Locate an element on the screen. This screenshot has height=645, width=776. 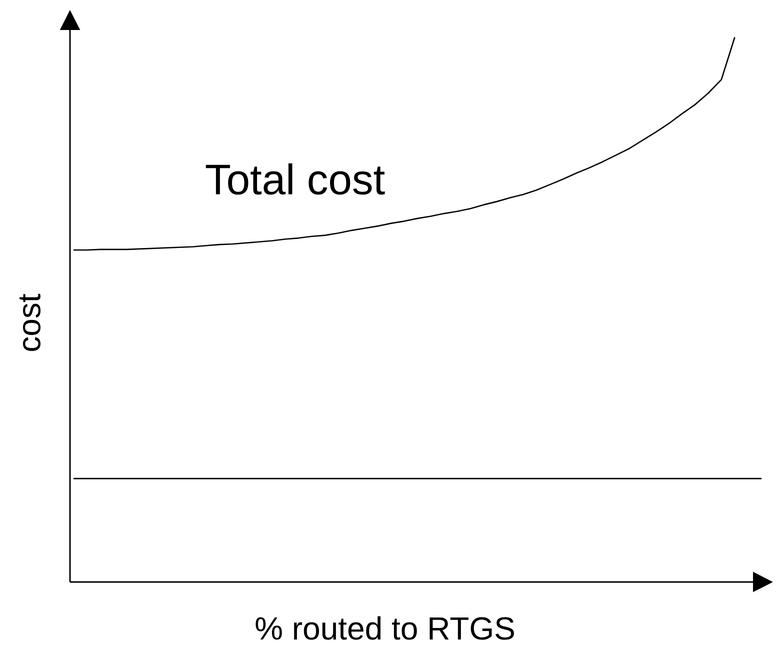
series-label: Total cost is located at coordinates (295, 179).